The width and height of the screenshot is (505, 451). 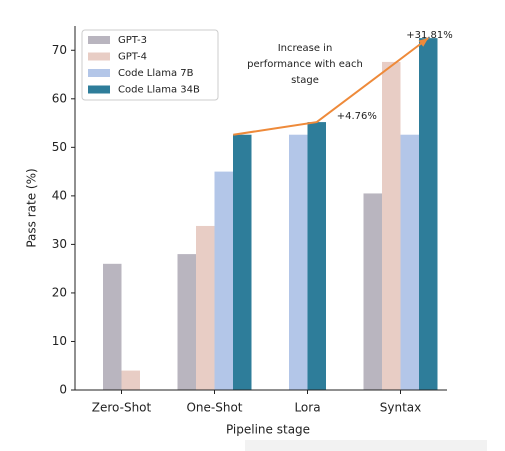 What do you see at coordinates (305, 64) in the screenshot?
I see `annotation-note: performance with each` at bounding box center [305, 64].